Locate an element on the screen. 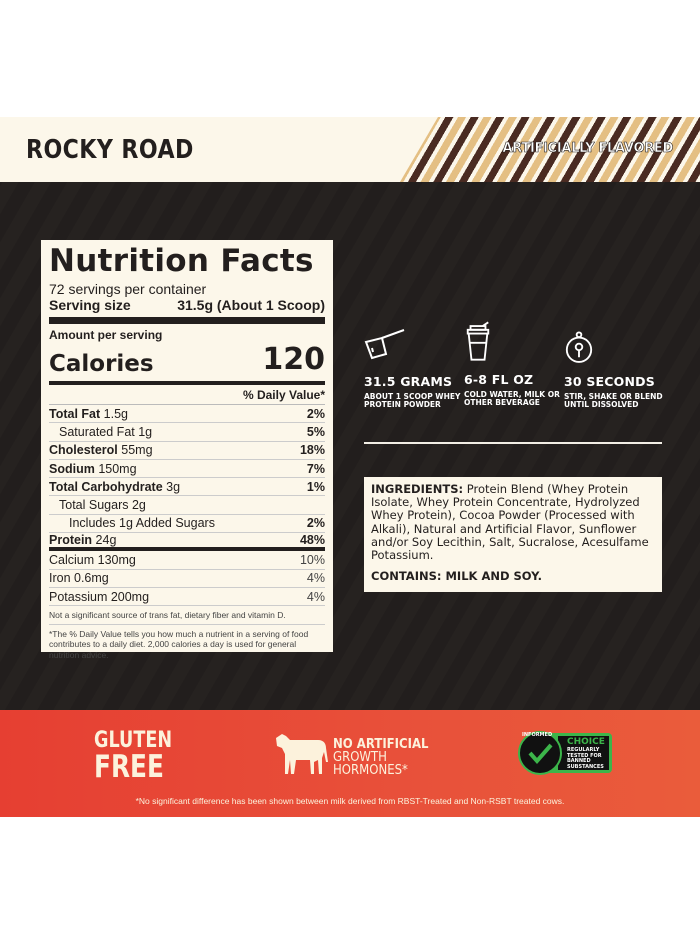 This screenshot has width=700, height=933. direction-text: COLD WATER, MILK OR OTHER BEVERAGE is located at coordinates (512, 398).